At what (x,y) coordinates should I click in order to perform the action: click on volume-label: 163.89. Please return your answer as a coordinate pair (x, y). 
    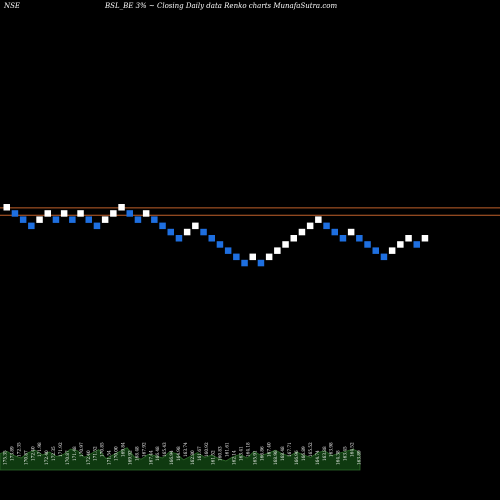
    Looking at the image, I should click on (359, 457).